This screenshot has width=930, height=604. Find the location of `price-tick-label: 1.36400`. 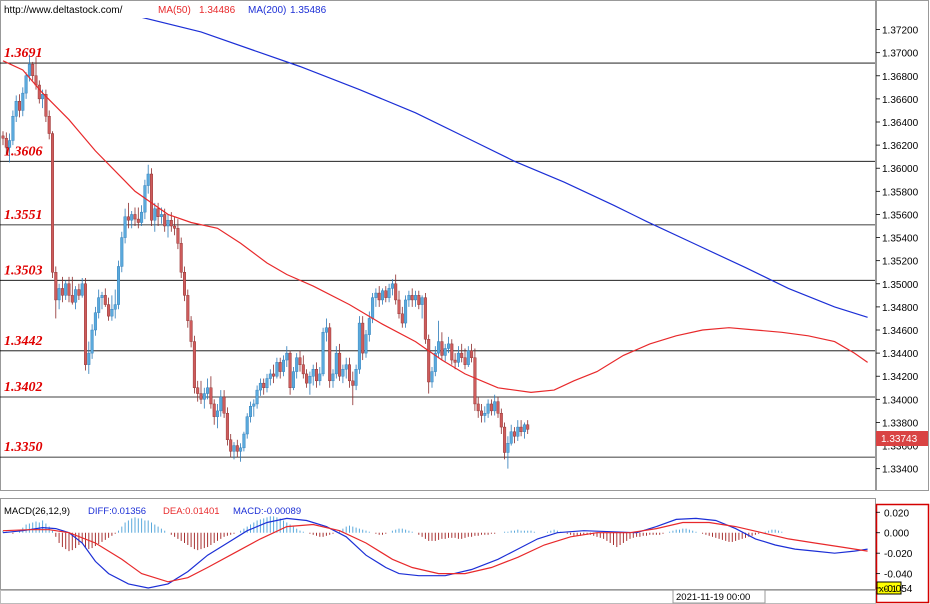

price-tick-label: 1.36400 is located at coordinates (900, 123).